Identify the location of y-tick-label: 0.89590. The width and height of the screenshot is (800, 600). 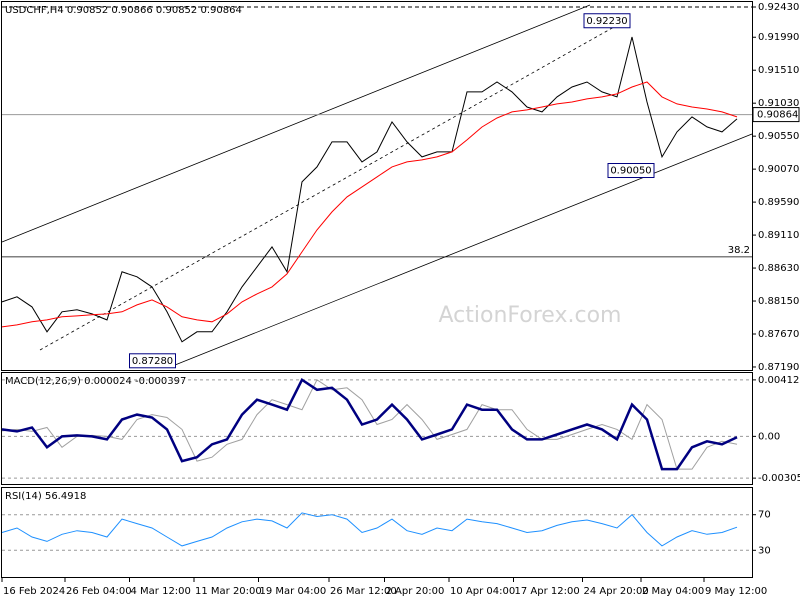
(778, 202).